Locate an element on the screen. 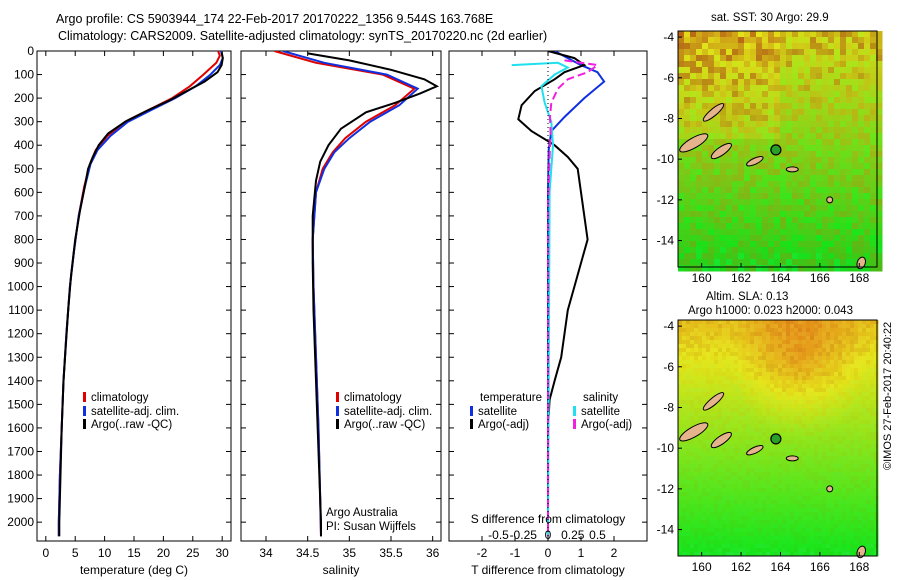  legend-item-argo: Argo(..raw -QC) is located at coordinates (131, 426).